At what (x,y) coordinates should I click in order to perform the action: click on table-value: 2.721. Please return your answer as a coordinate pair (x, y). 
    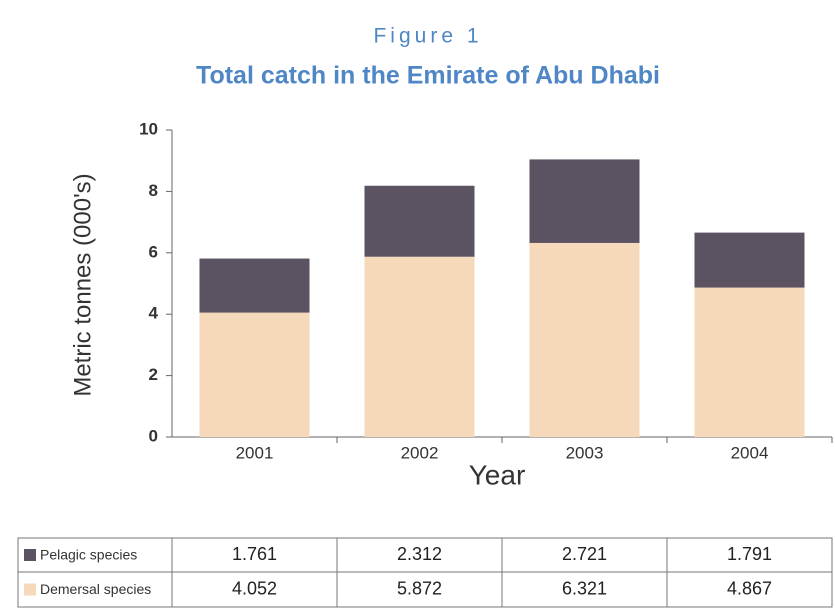
    Looking at the image, I should click on (584, 554).